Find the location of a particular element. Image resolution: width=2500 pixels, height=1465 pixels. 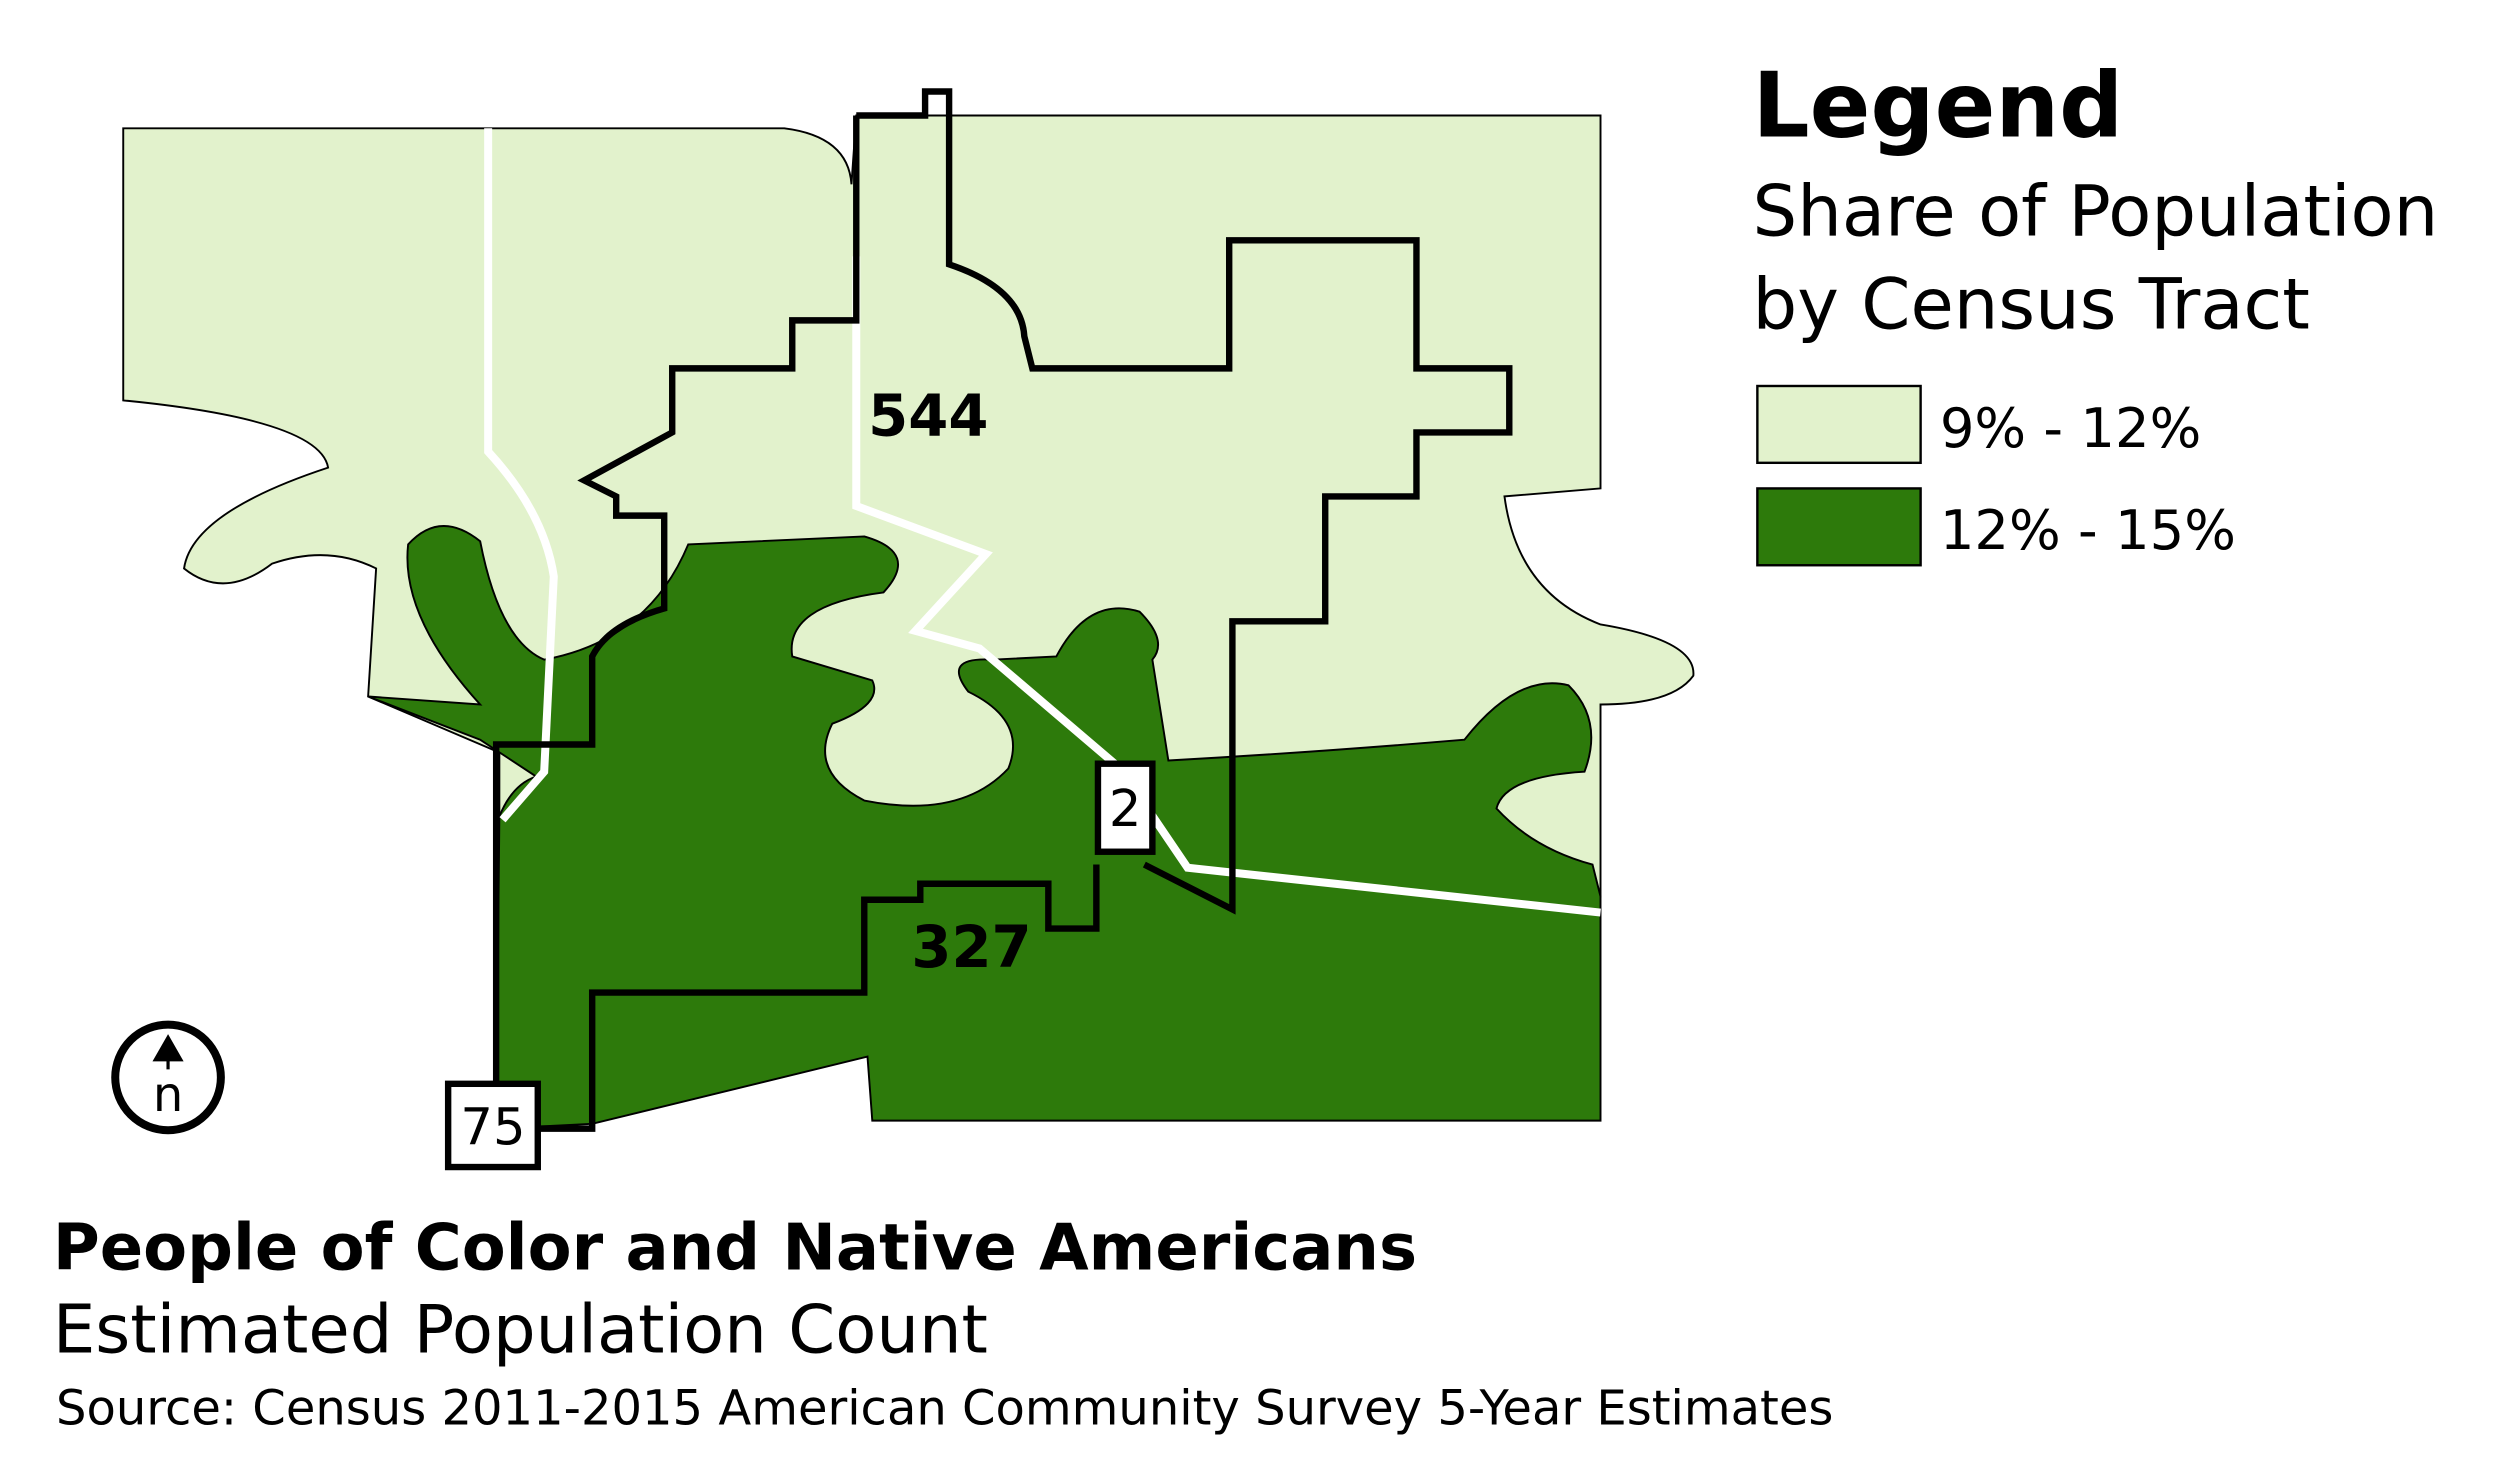

legend-subtitle: Share of Population is located at coordinates (2096, 212).